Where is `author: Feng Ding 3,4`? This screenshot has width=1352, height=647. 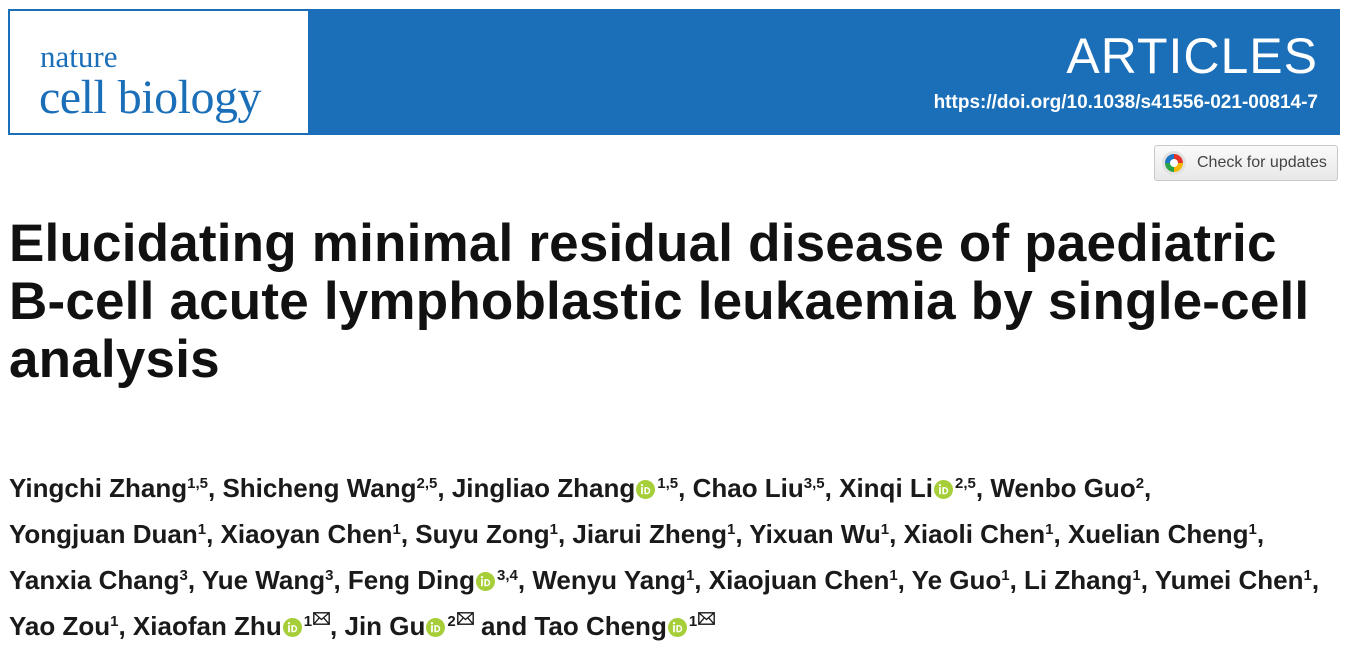
author: Feng Ding 3,4 is located at coordinates (433, 580).